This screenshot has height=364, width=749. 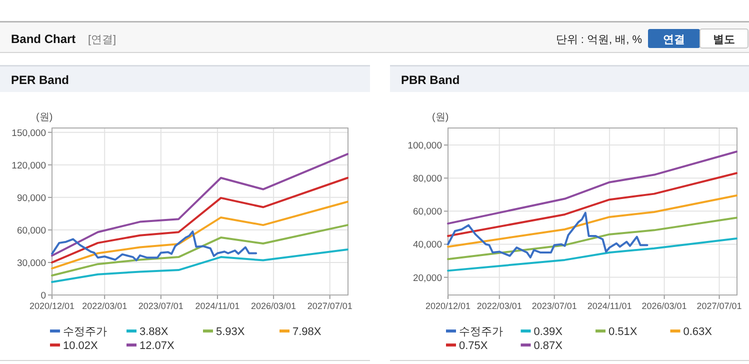 I want to click on y-tick-label: 150,000, so click(x=29, y=133).